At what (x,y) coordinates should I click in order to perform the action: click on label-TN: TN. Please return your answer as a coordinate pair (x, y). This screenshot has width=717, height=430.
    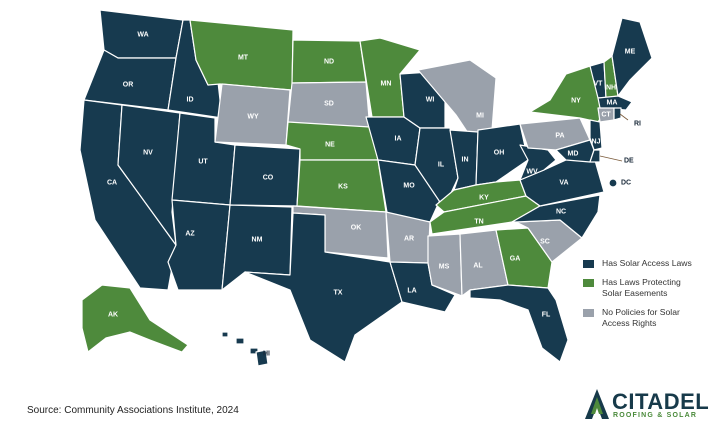
    Looking at the image, I should click on (478, 222).